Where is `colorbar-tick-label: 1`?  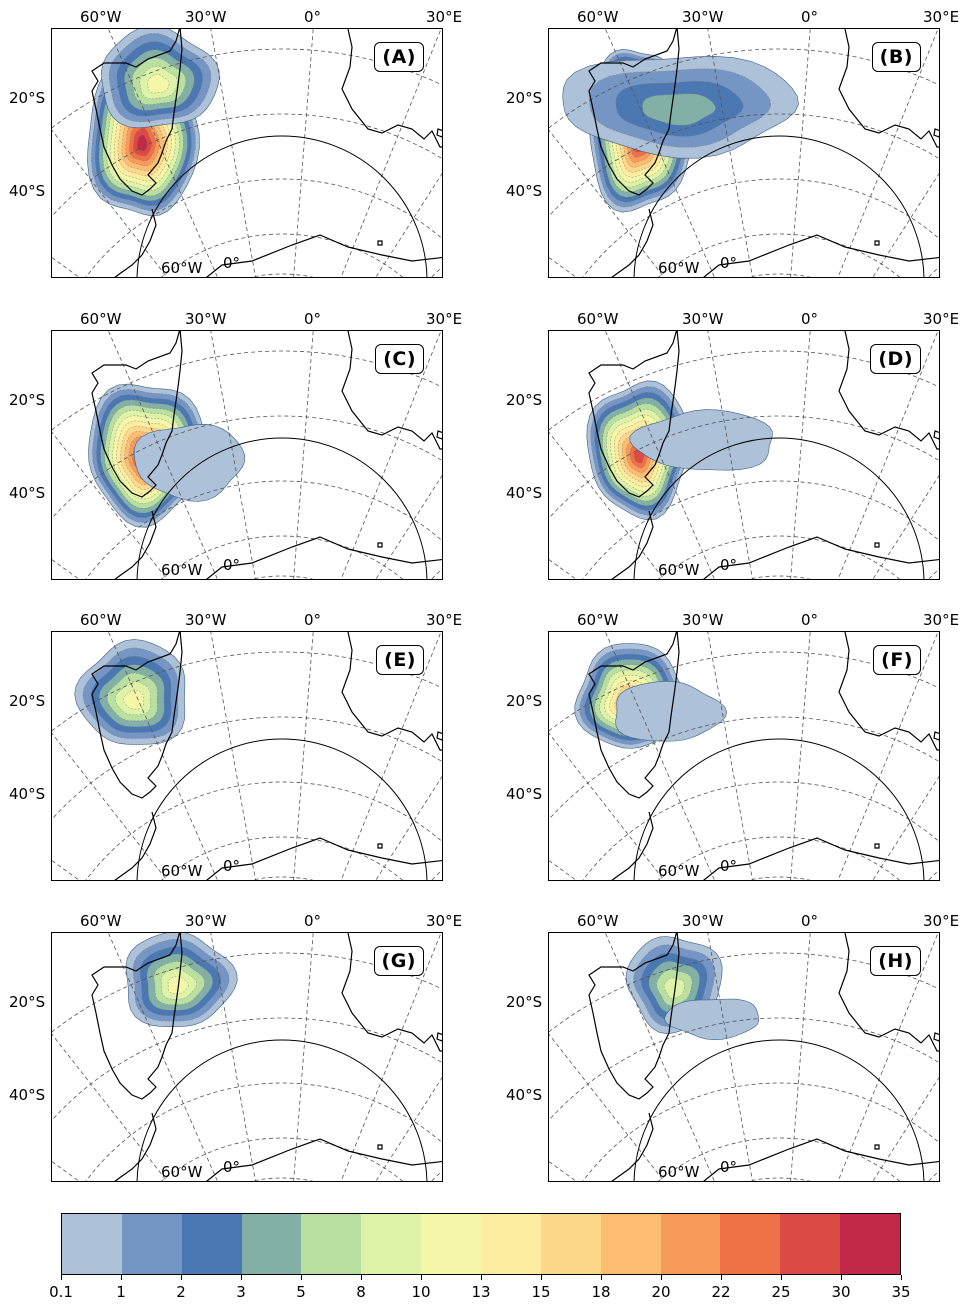
colorbar-tick-label: 1 is located at coordinates (121, 1292).